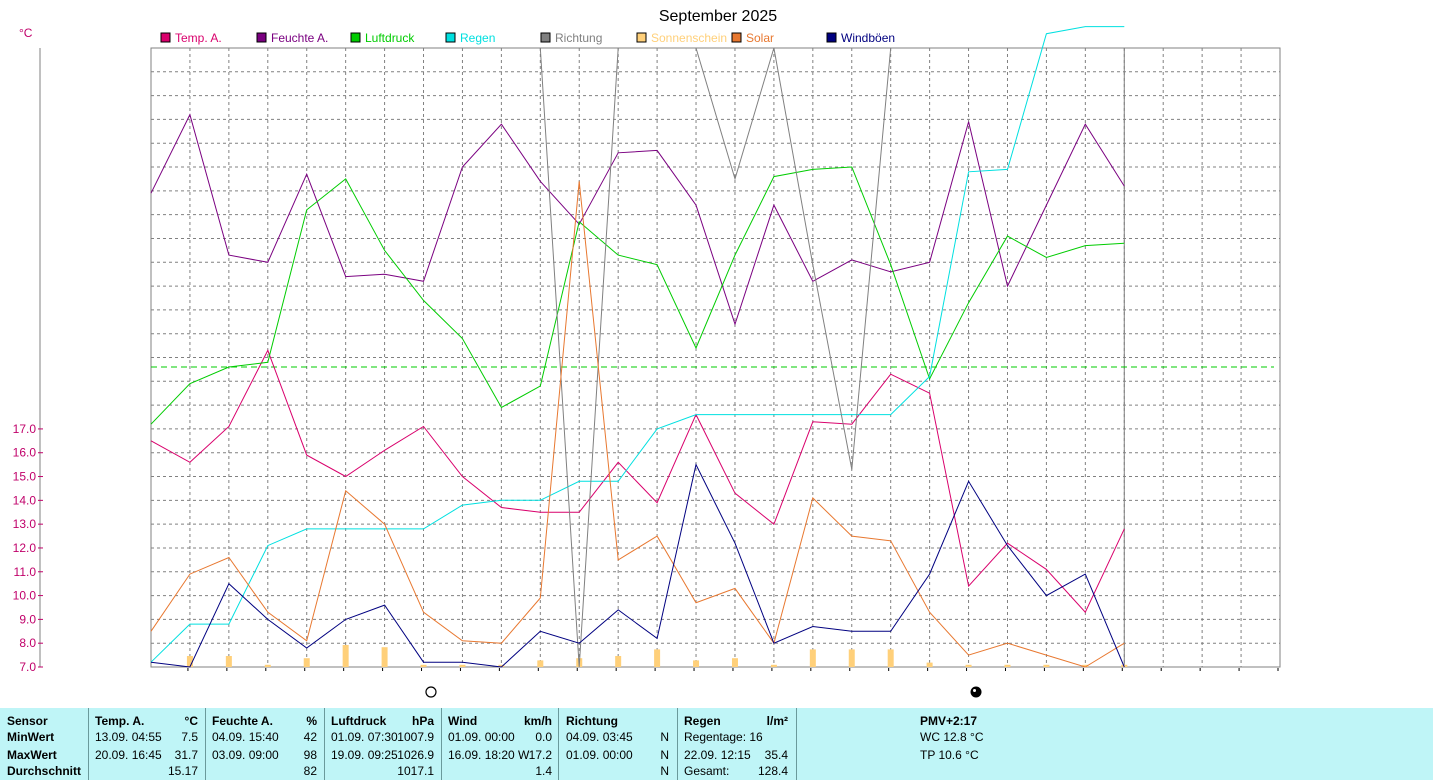 The image size is (1433, 780). I want to click on stats-dir-min-time: 04.09. 03:45, so click(599, 737).